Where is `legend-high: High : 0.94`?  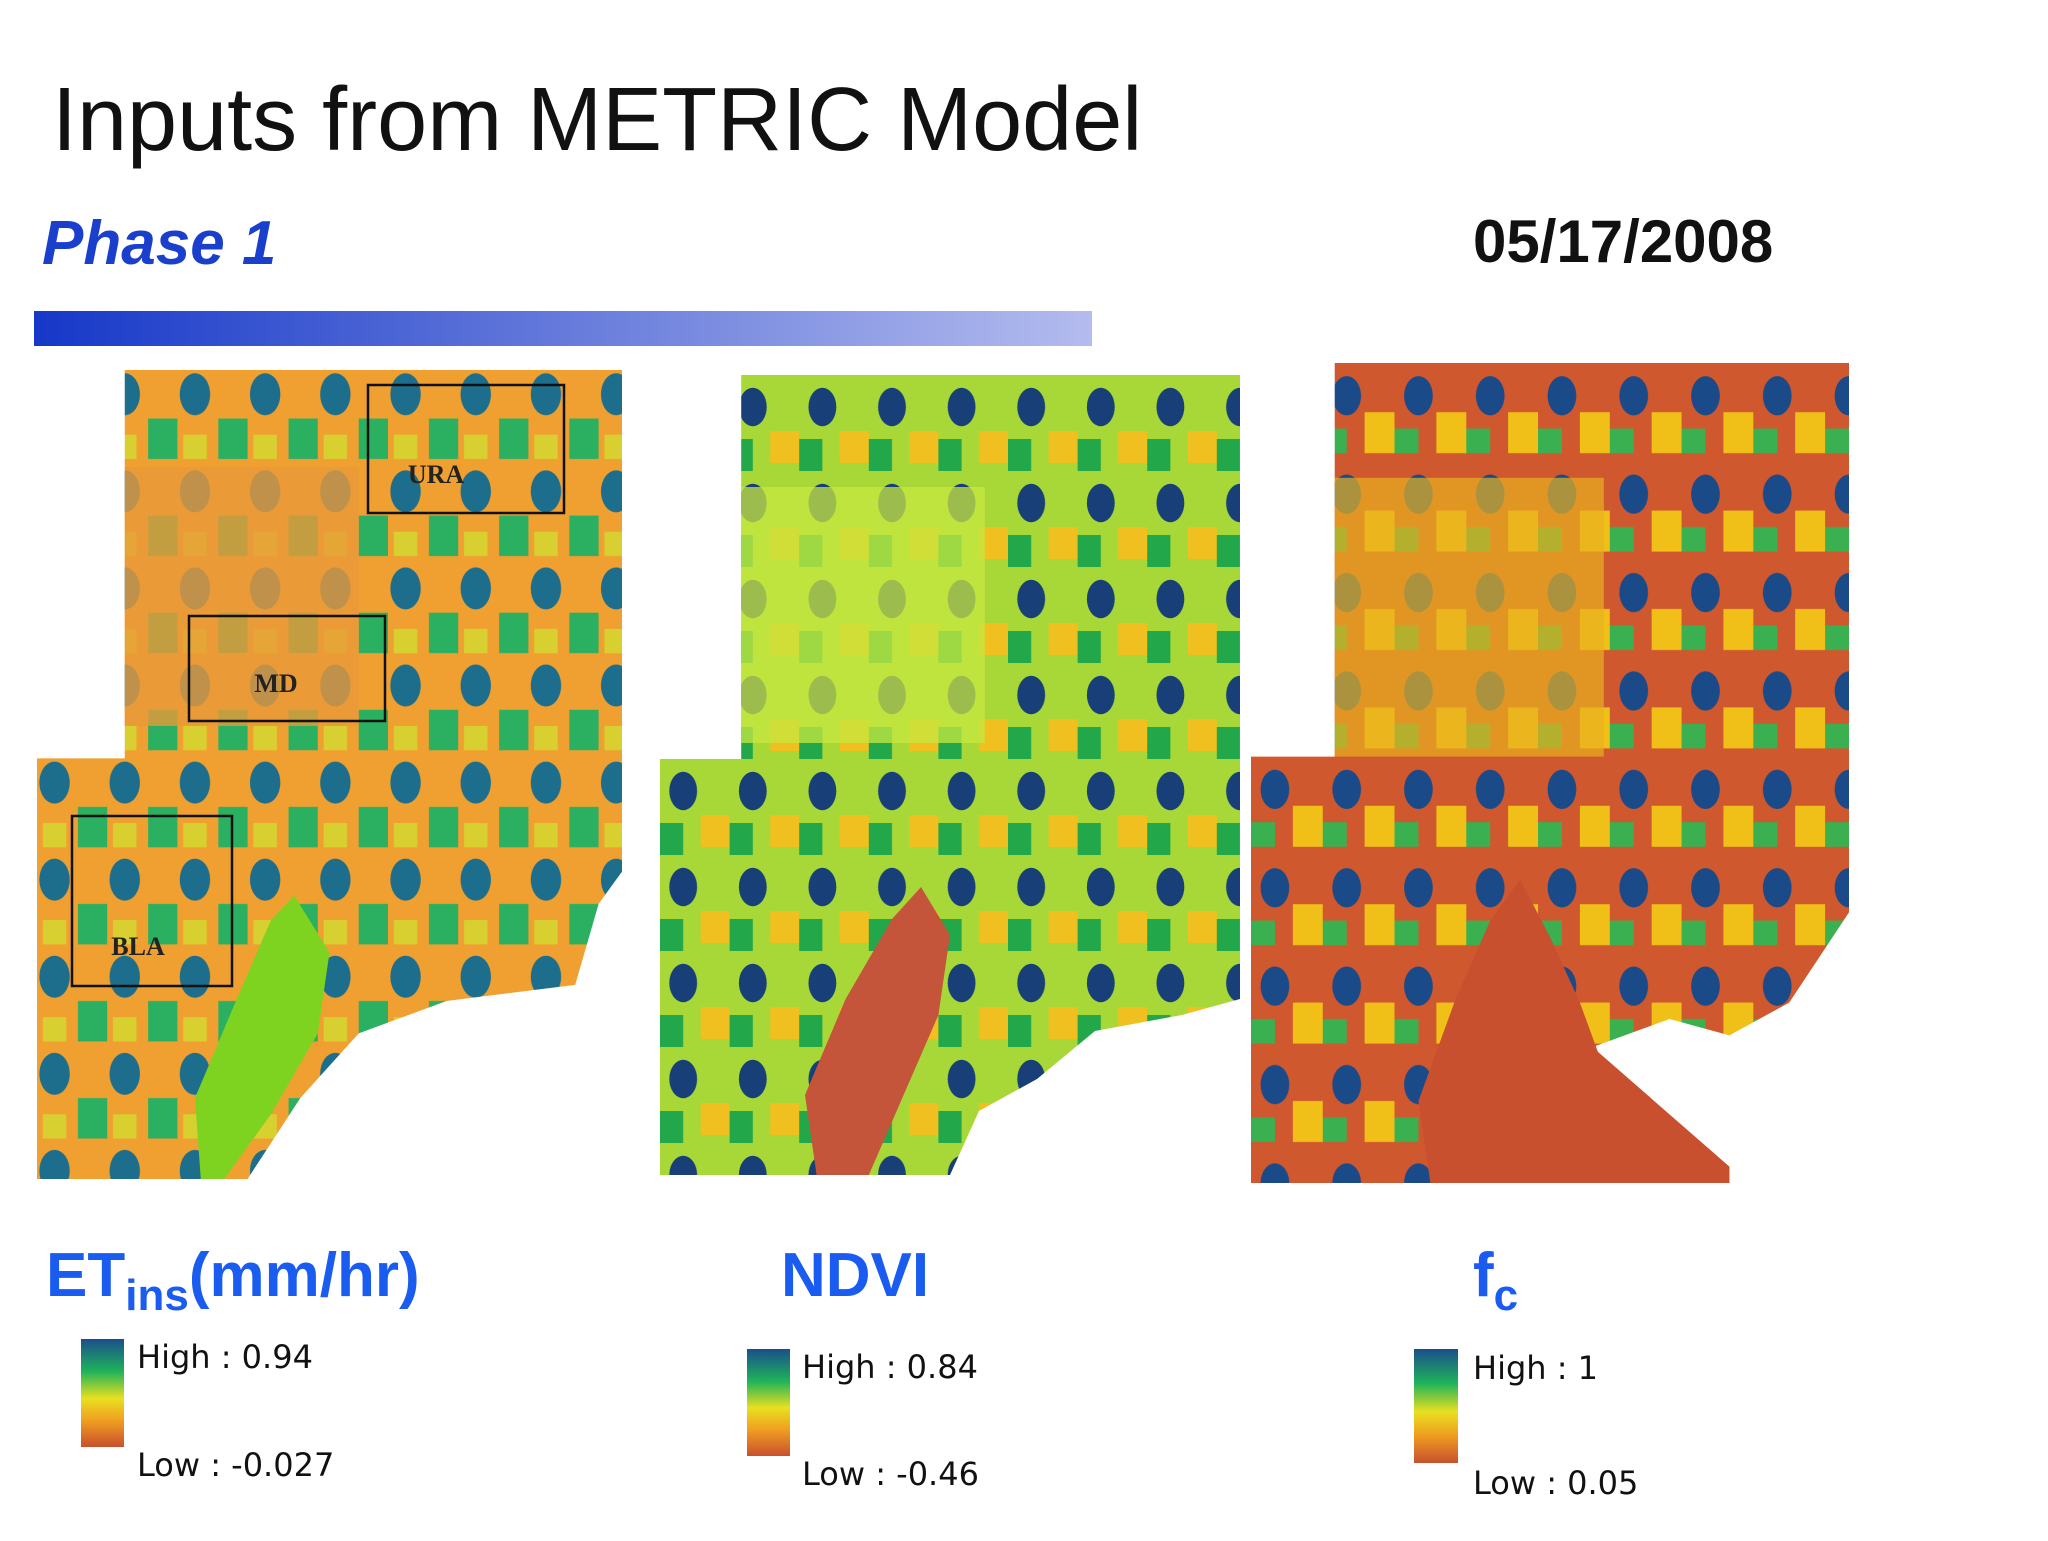 legend-high: High : 0.94 is located at coordinates (225, 1357).